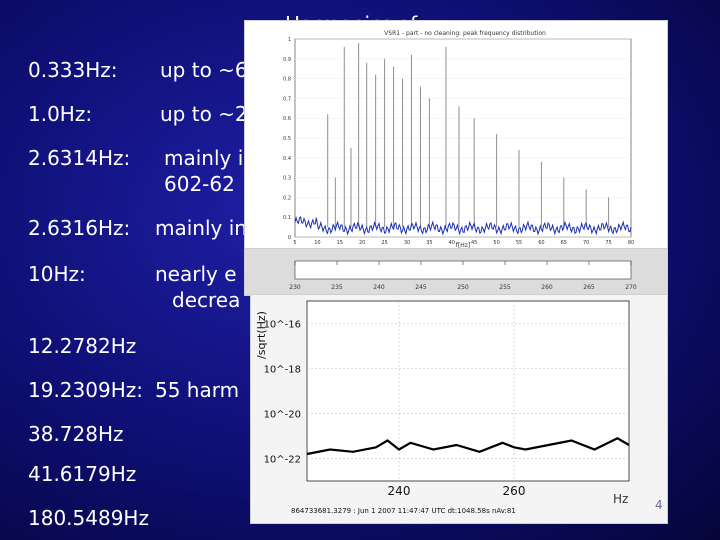 This screenshot has width=720, height=540. I want to click on peak-noise-trace, so click(463, 225).